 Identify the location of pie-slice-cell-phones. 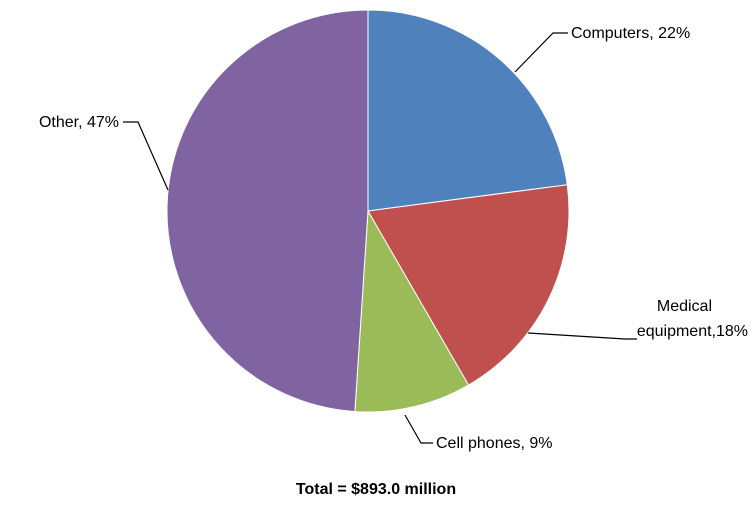
(412, 311).